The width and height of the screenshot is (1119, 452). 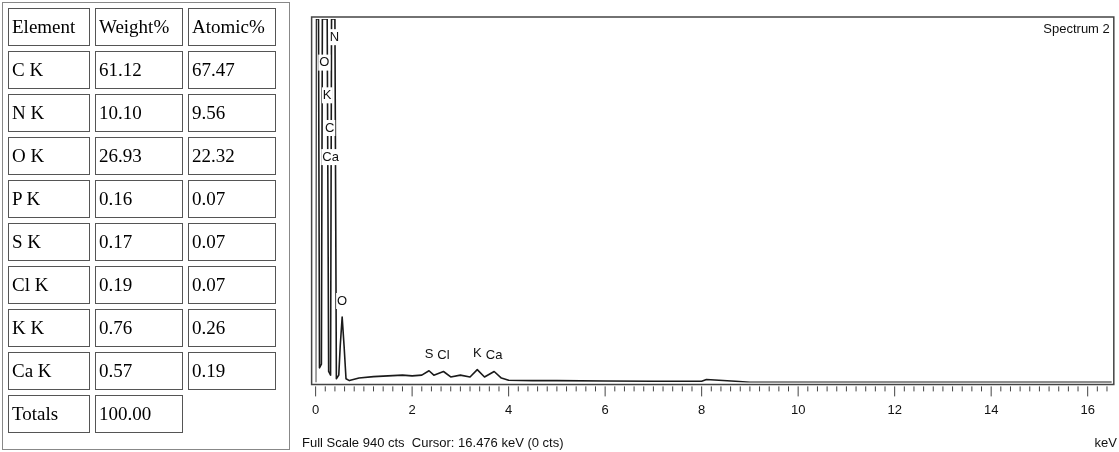 What do you see at coordinates (232, 27) in the screenshot?
I see `legend-label: Atomic%` at bounding box center [232, 27].